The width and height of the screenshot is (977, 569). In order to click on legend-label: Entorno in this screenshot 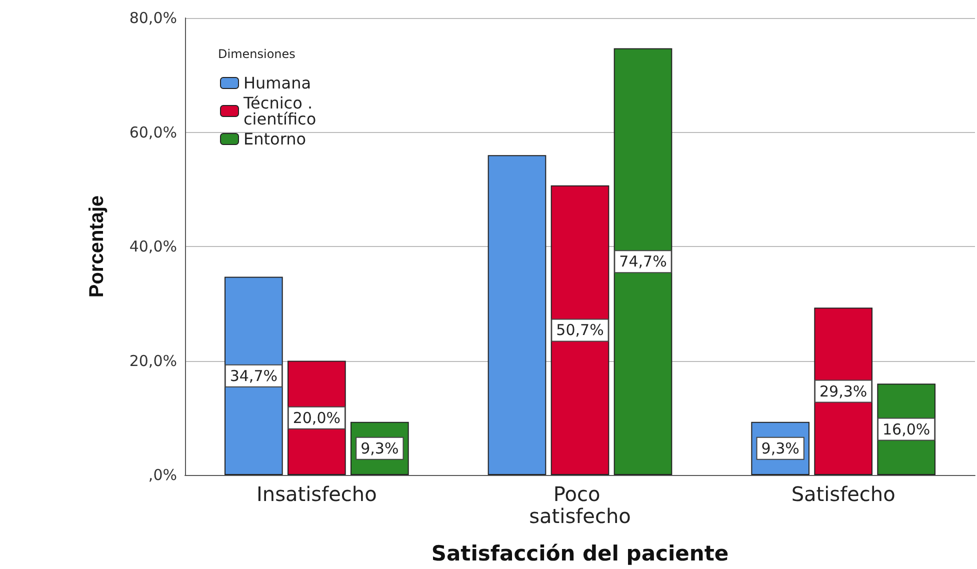, I will do `click(275, 139)`.